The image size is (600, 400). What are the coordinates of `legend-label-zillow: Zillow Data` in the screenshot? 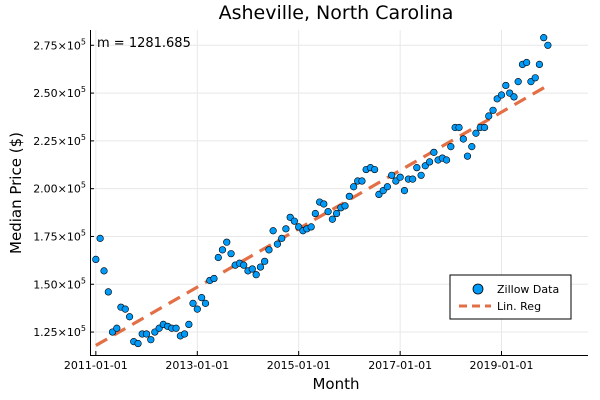 It's located at (528, 289).